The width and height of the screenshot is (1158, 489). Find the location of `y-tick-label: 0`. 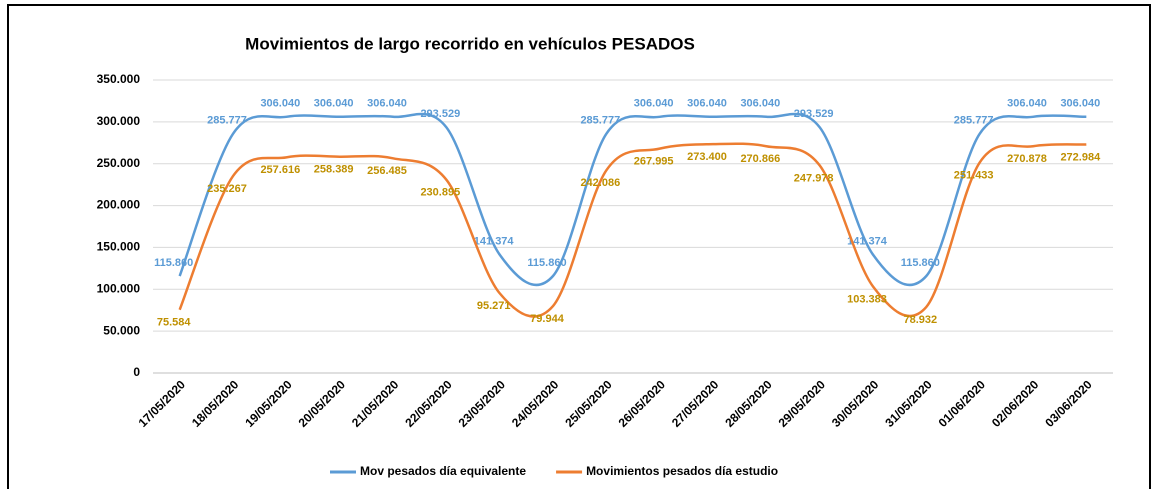

y-tick-label: 0 is located at coordinates (136, 372).